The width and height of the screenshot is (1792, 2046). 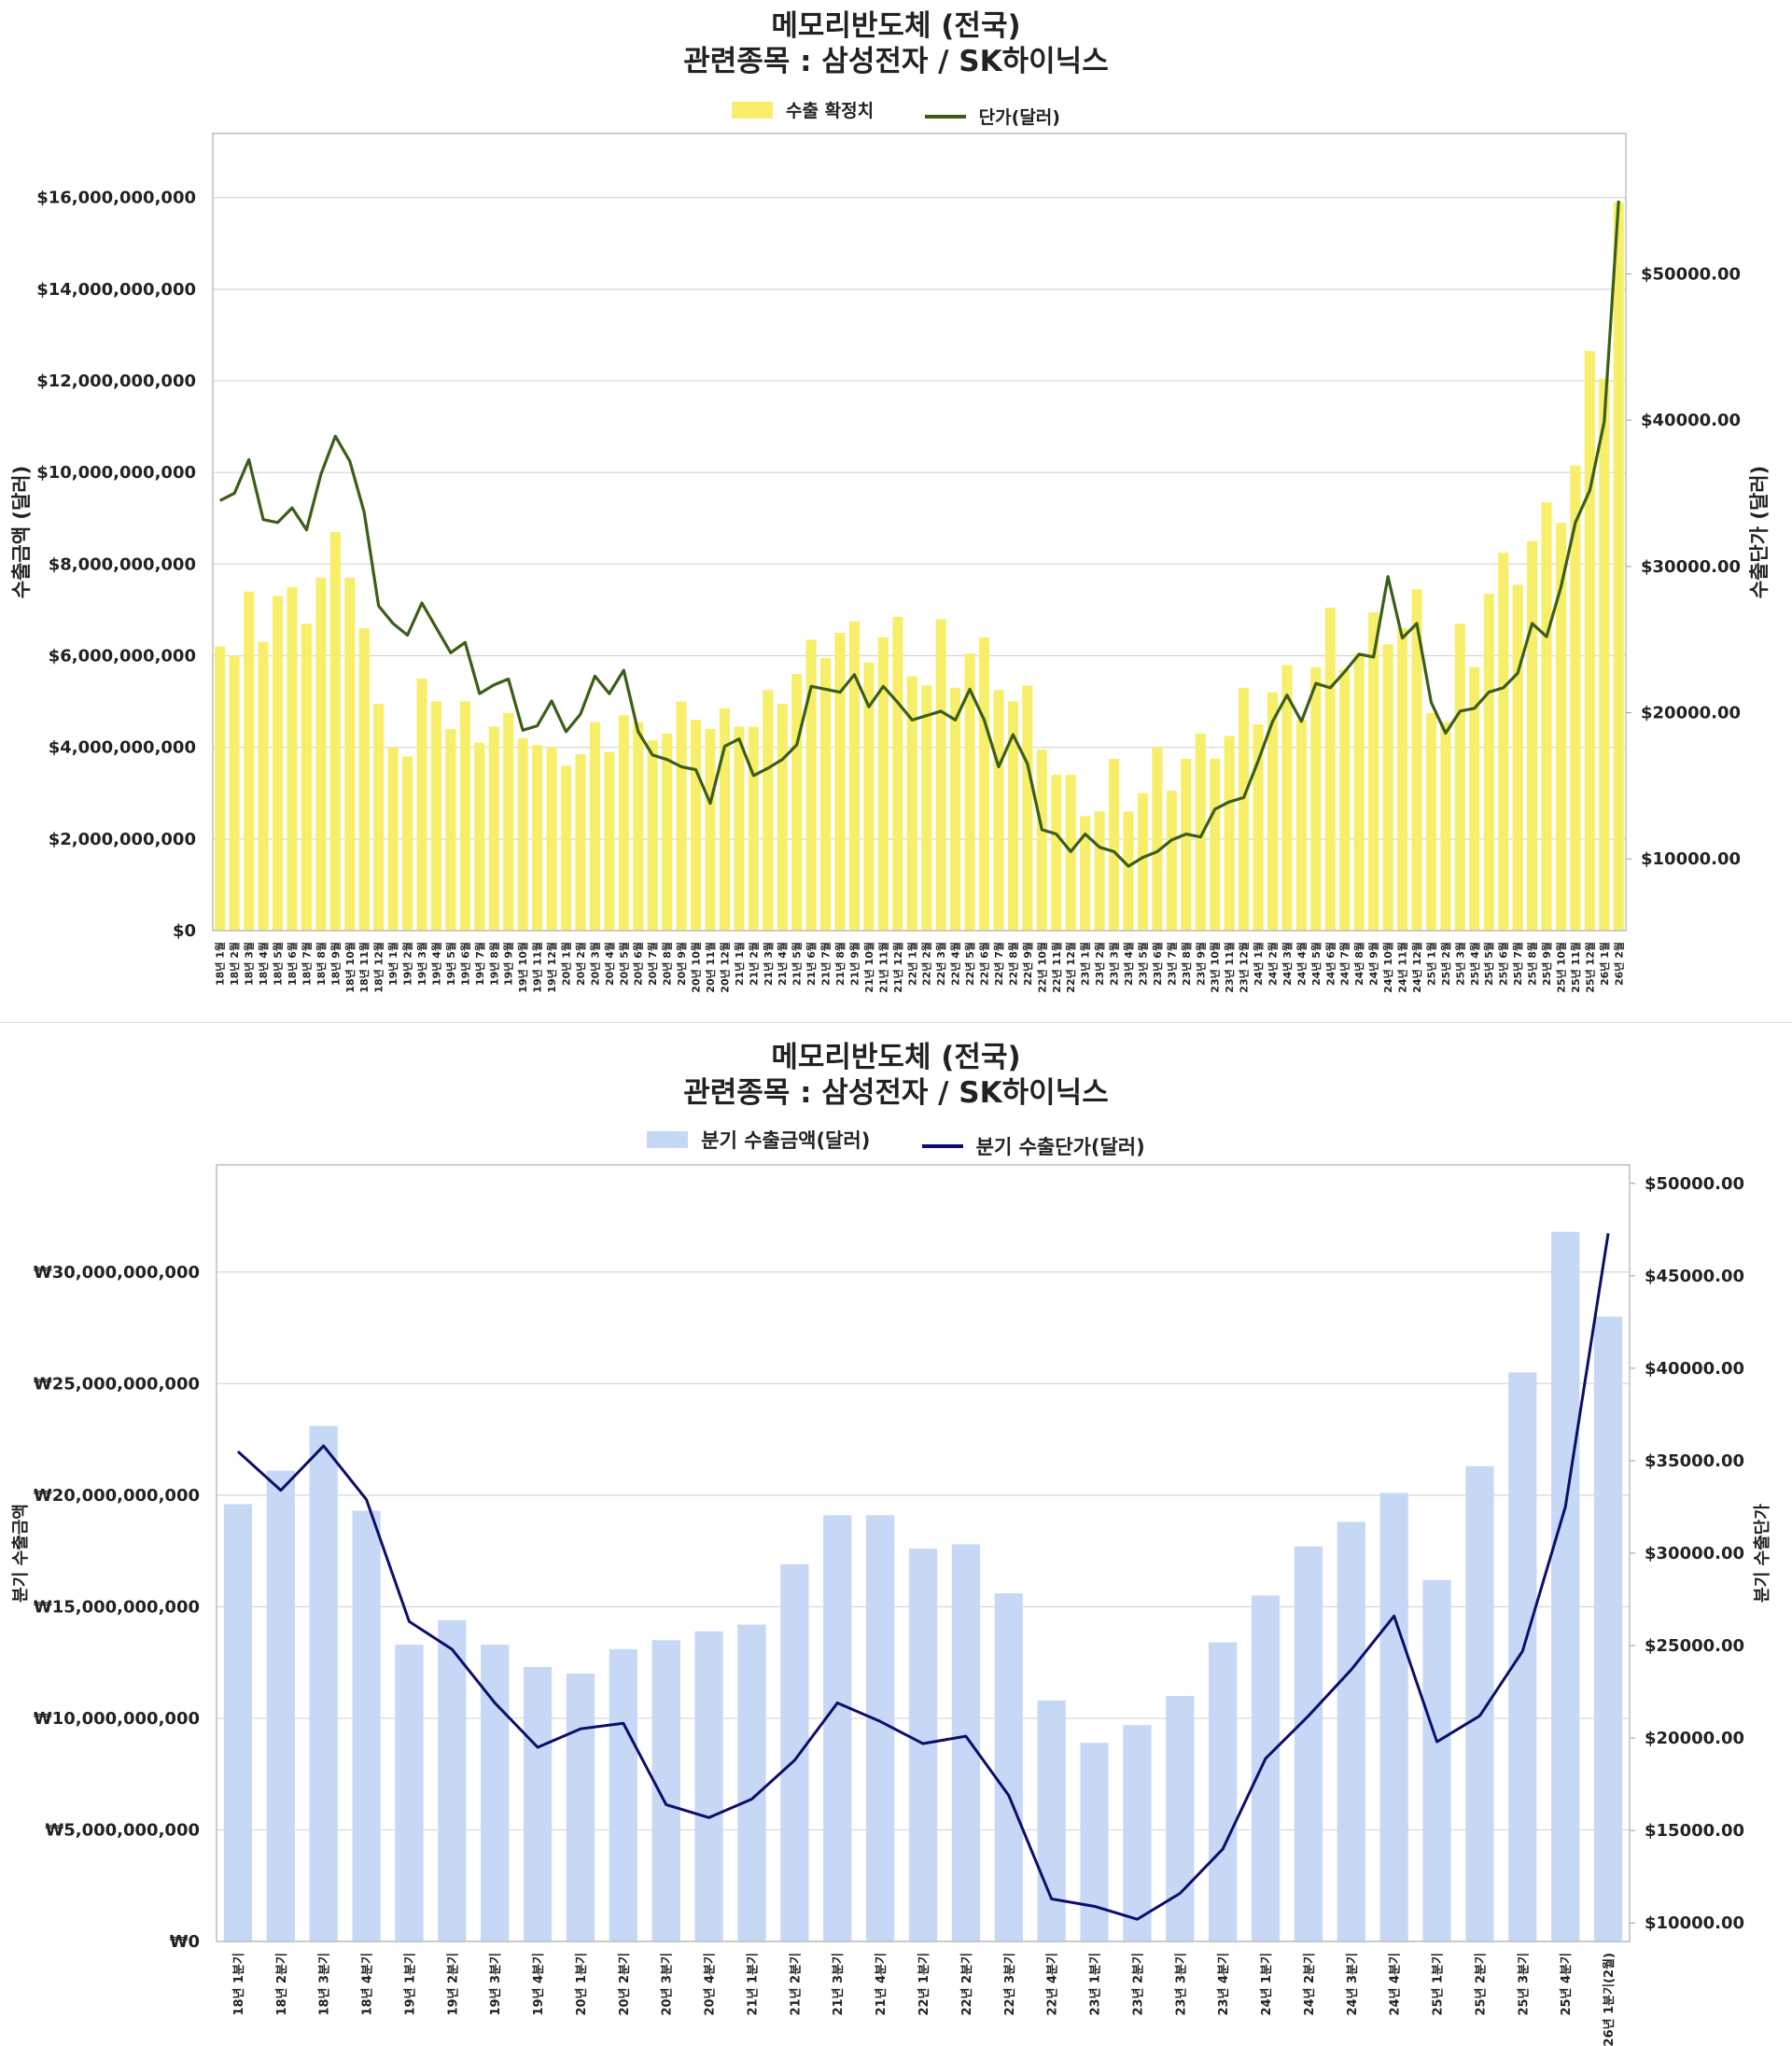 What do you see at coordinates (854, 964) in the screenshot?
I see `chart1-xtick: 21년 9월` at bounding box center [854, 964].